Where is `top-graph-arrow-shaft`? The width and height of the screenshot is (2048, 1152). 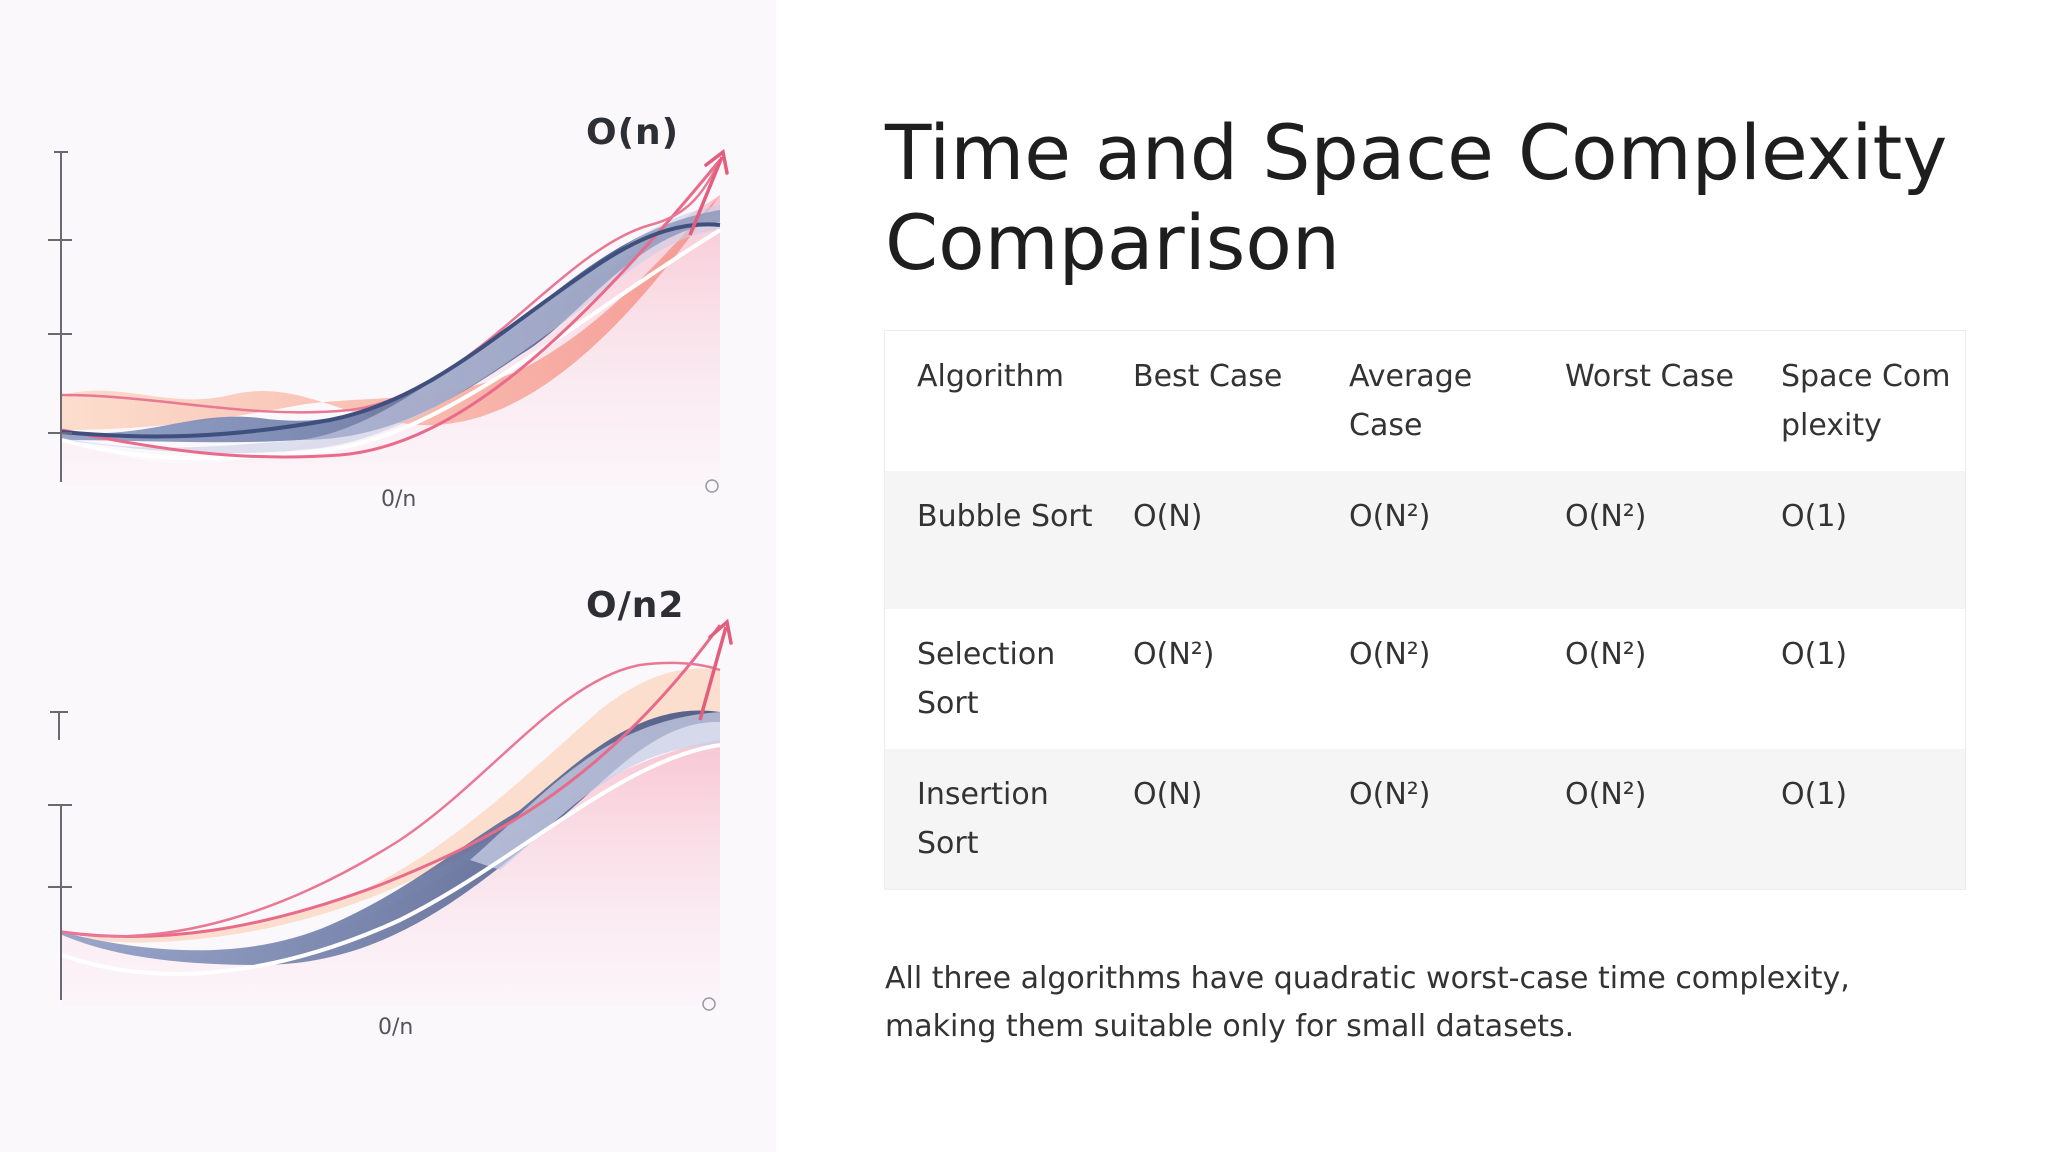 top-graph-arrow-shaft is located at coordinates (706, 196).